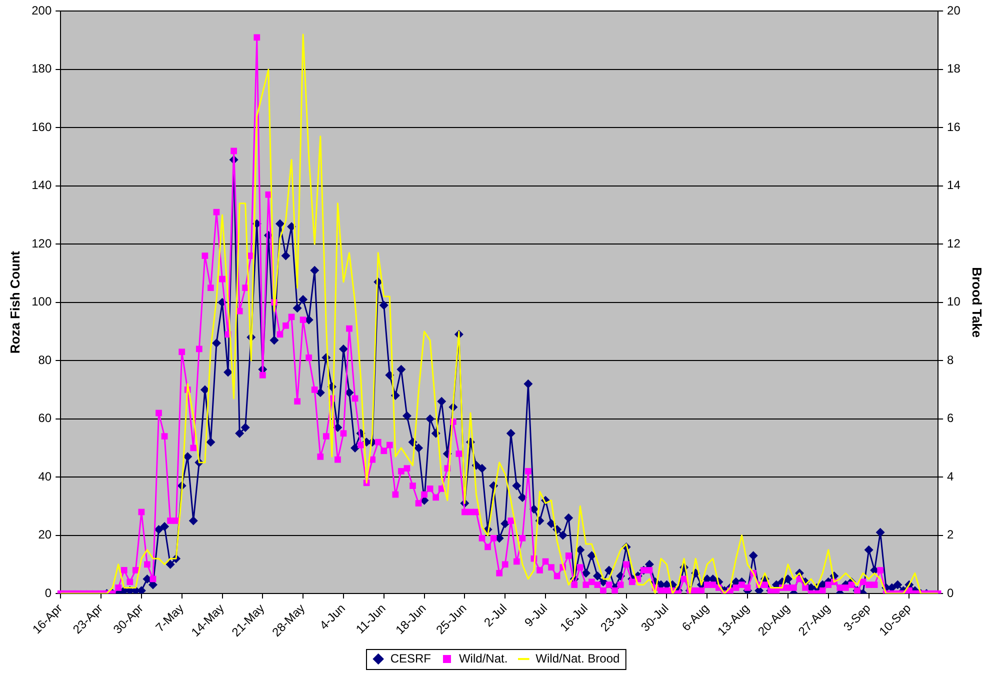 The height and width of the screenshot is (679, 994). Describe the element at coordinates (954, 69) in the screenshot. I see `y2-tick-label: 18` at that location.